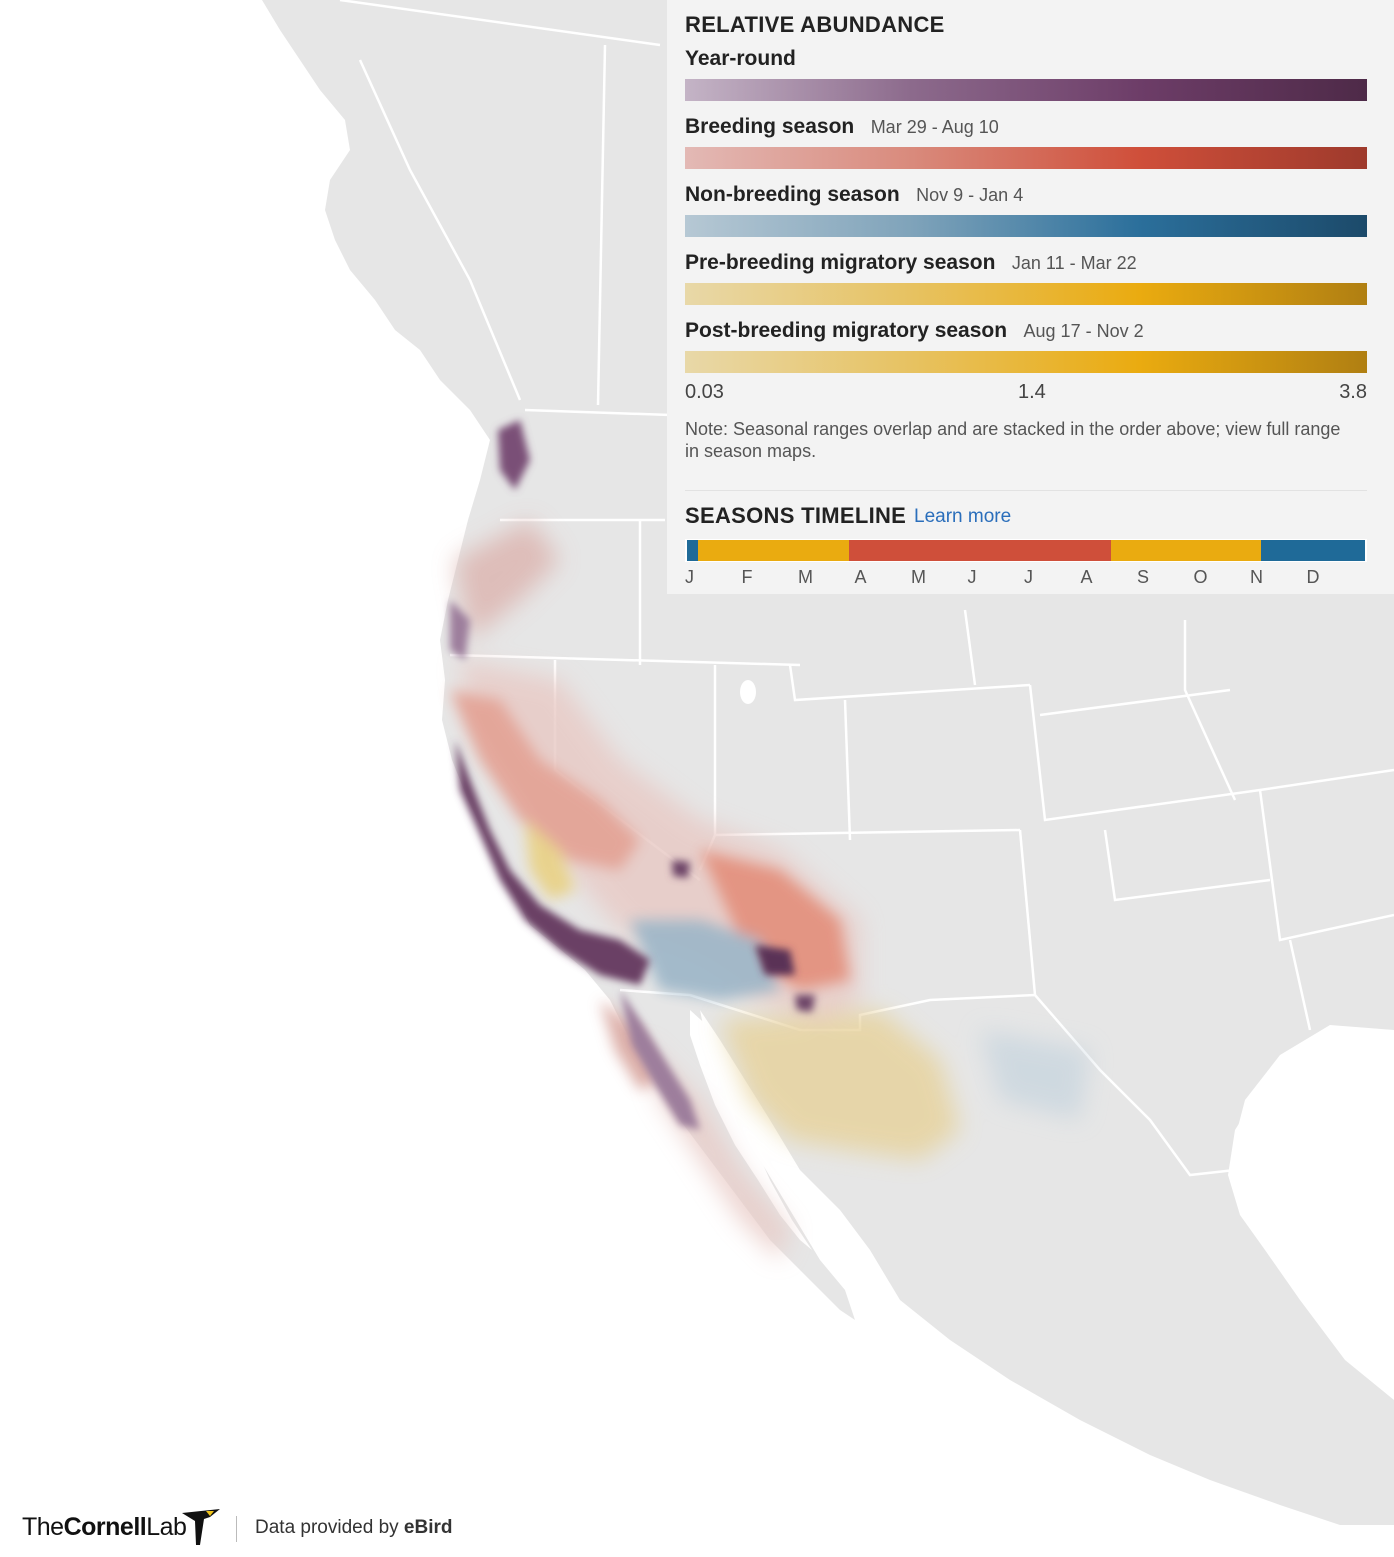  Describe the element at coordinates (1026, 362) in the screenshot. I see `post-breeding-gradient` at that location.